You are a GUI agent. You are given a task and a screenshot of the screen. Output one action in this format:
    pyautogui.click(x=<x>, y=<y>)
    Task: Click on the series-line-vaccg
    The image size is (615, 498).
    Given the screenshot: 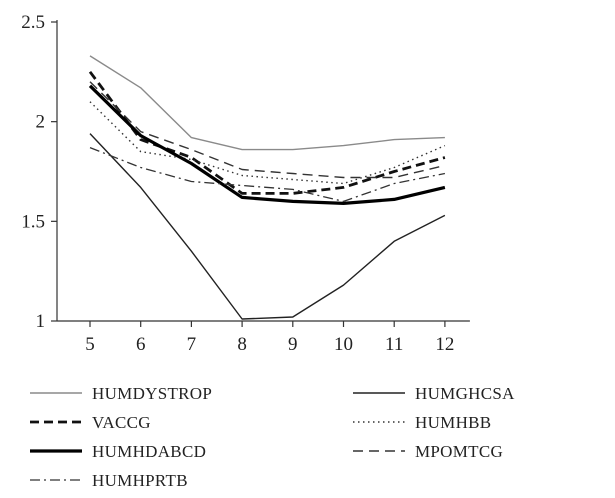 What is the action you would take?
    pyautogui.click(x=267, y=132)
    